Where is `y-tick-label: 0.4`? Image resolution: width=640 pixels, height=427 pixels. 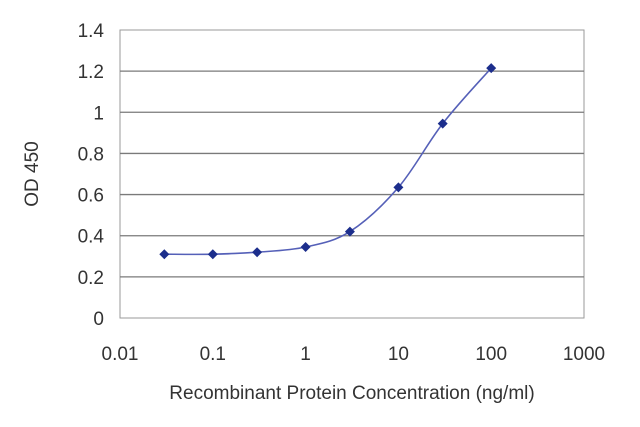
y-tick-label: 0.4 is located at coordinates (91, 237).